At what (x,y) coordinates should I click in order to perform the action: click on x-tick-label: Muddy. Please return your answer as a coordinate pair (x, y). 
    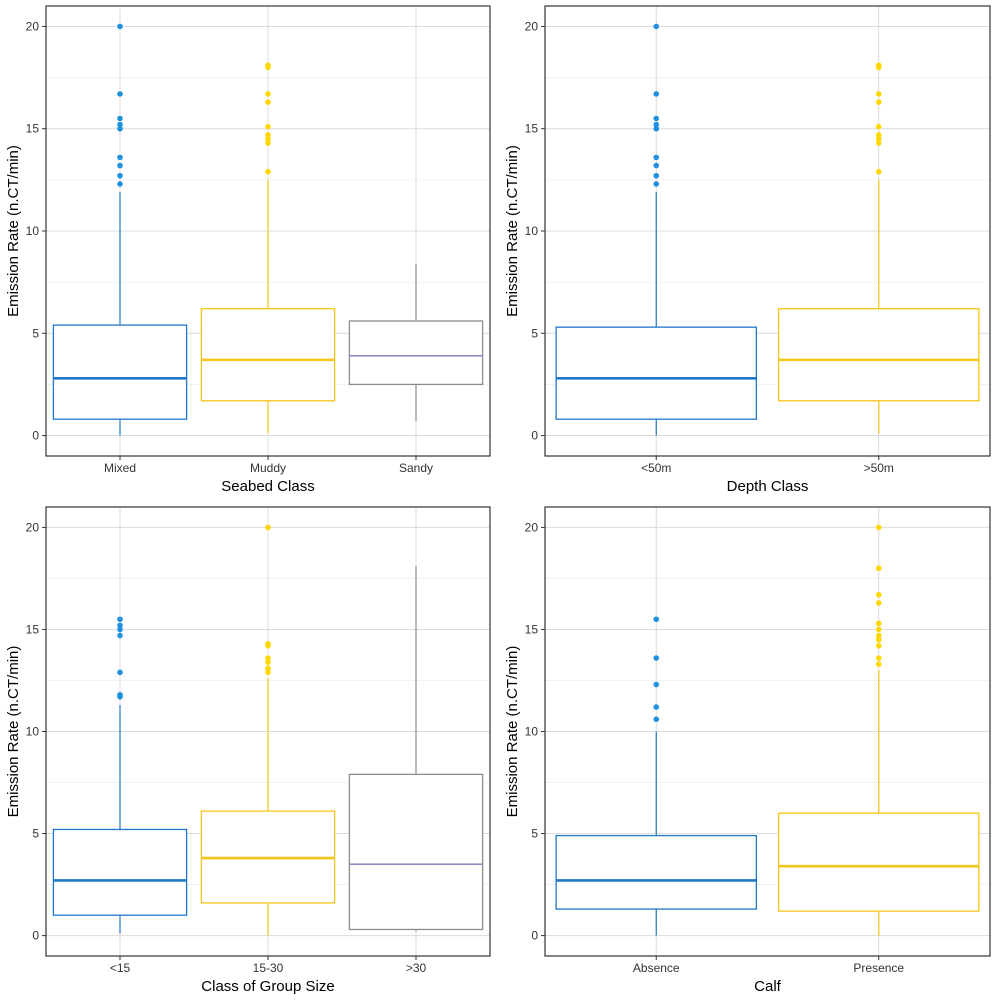
    Looking at the image, I should click on (268, 468).